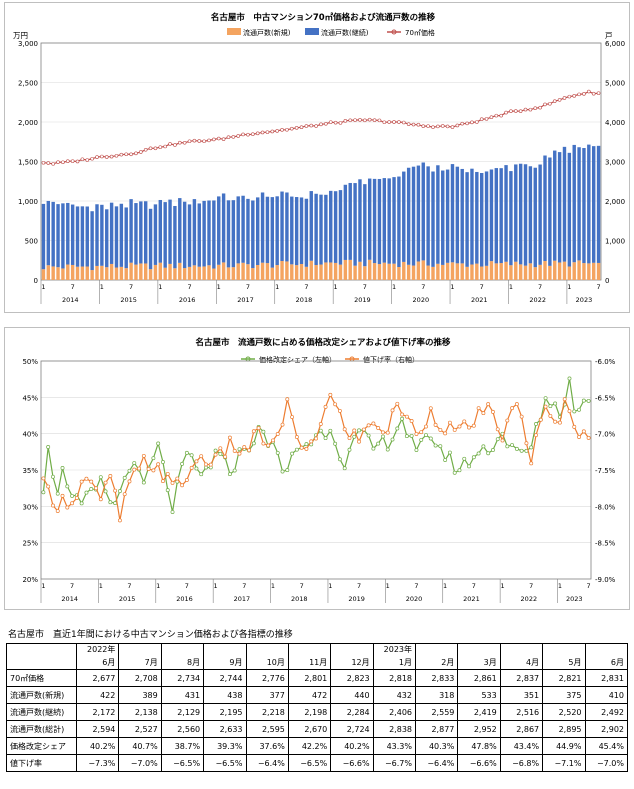 The height and width of the screenshot is (789, 634). I want to click on chart1-right-tick: 0, so click(607, 281).